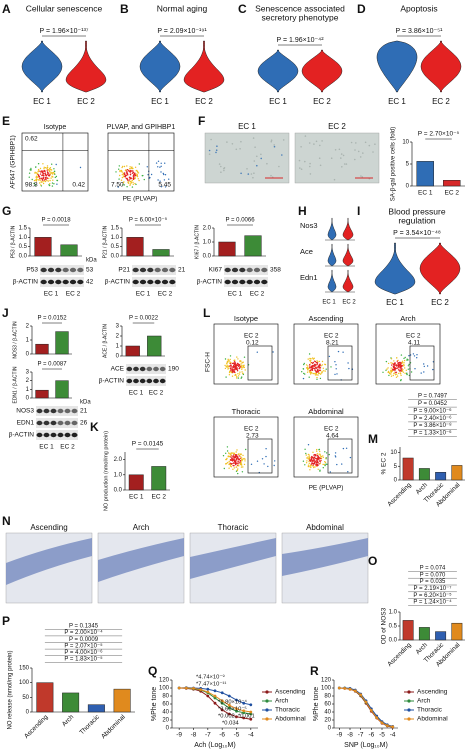 Image resolution: width=474 pixels, height=755 pixels. I want to click on vessel-wall, so click(233, 558).